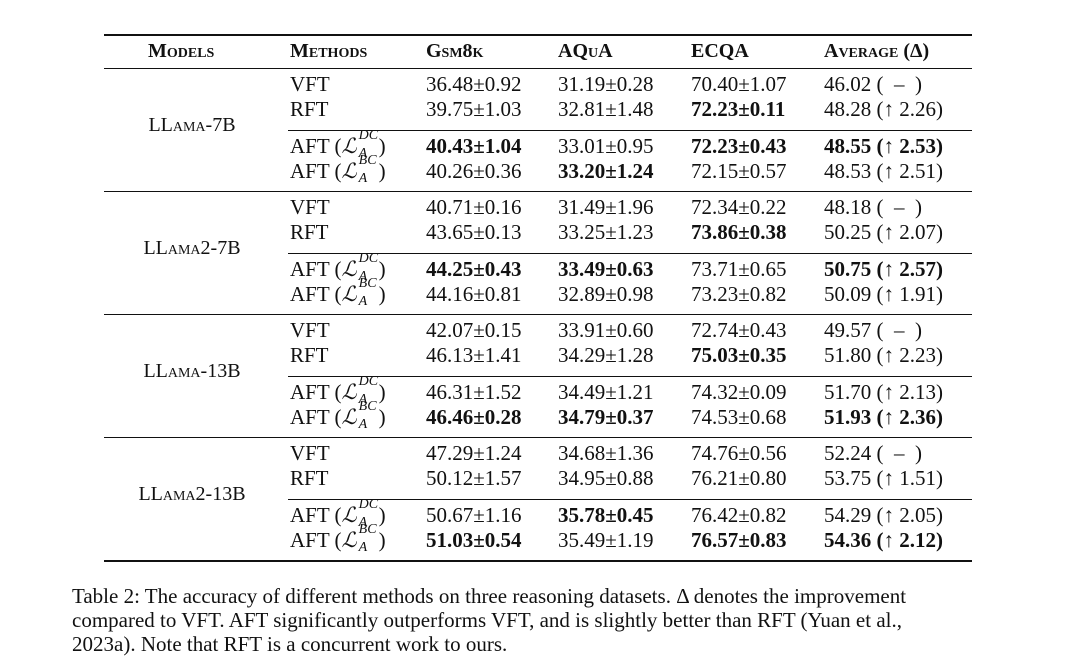  What do you see at coordinates (474, 146) in the screenshot?
I see `gsm8k-value: 40.43±1.04` at bounding box center [474, 146].